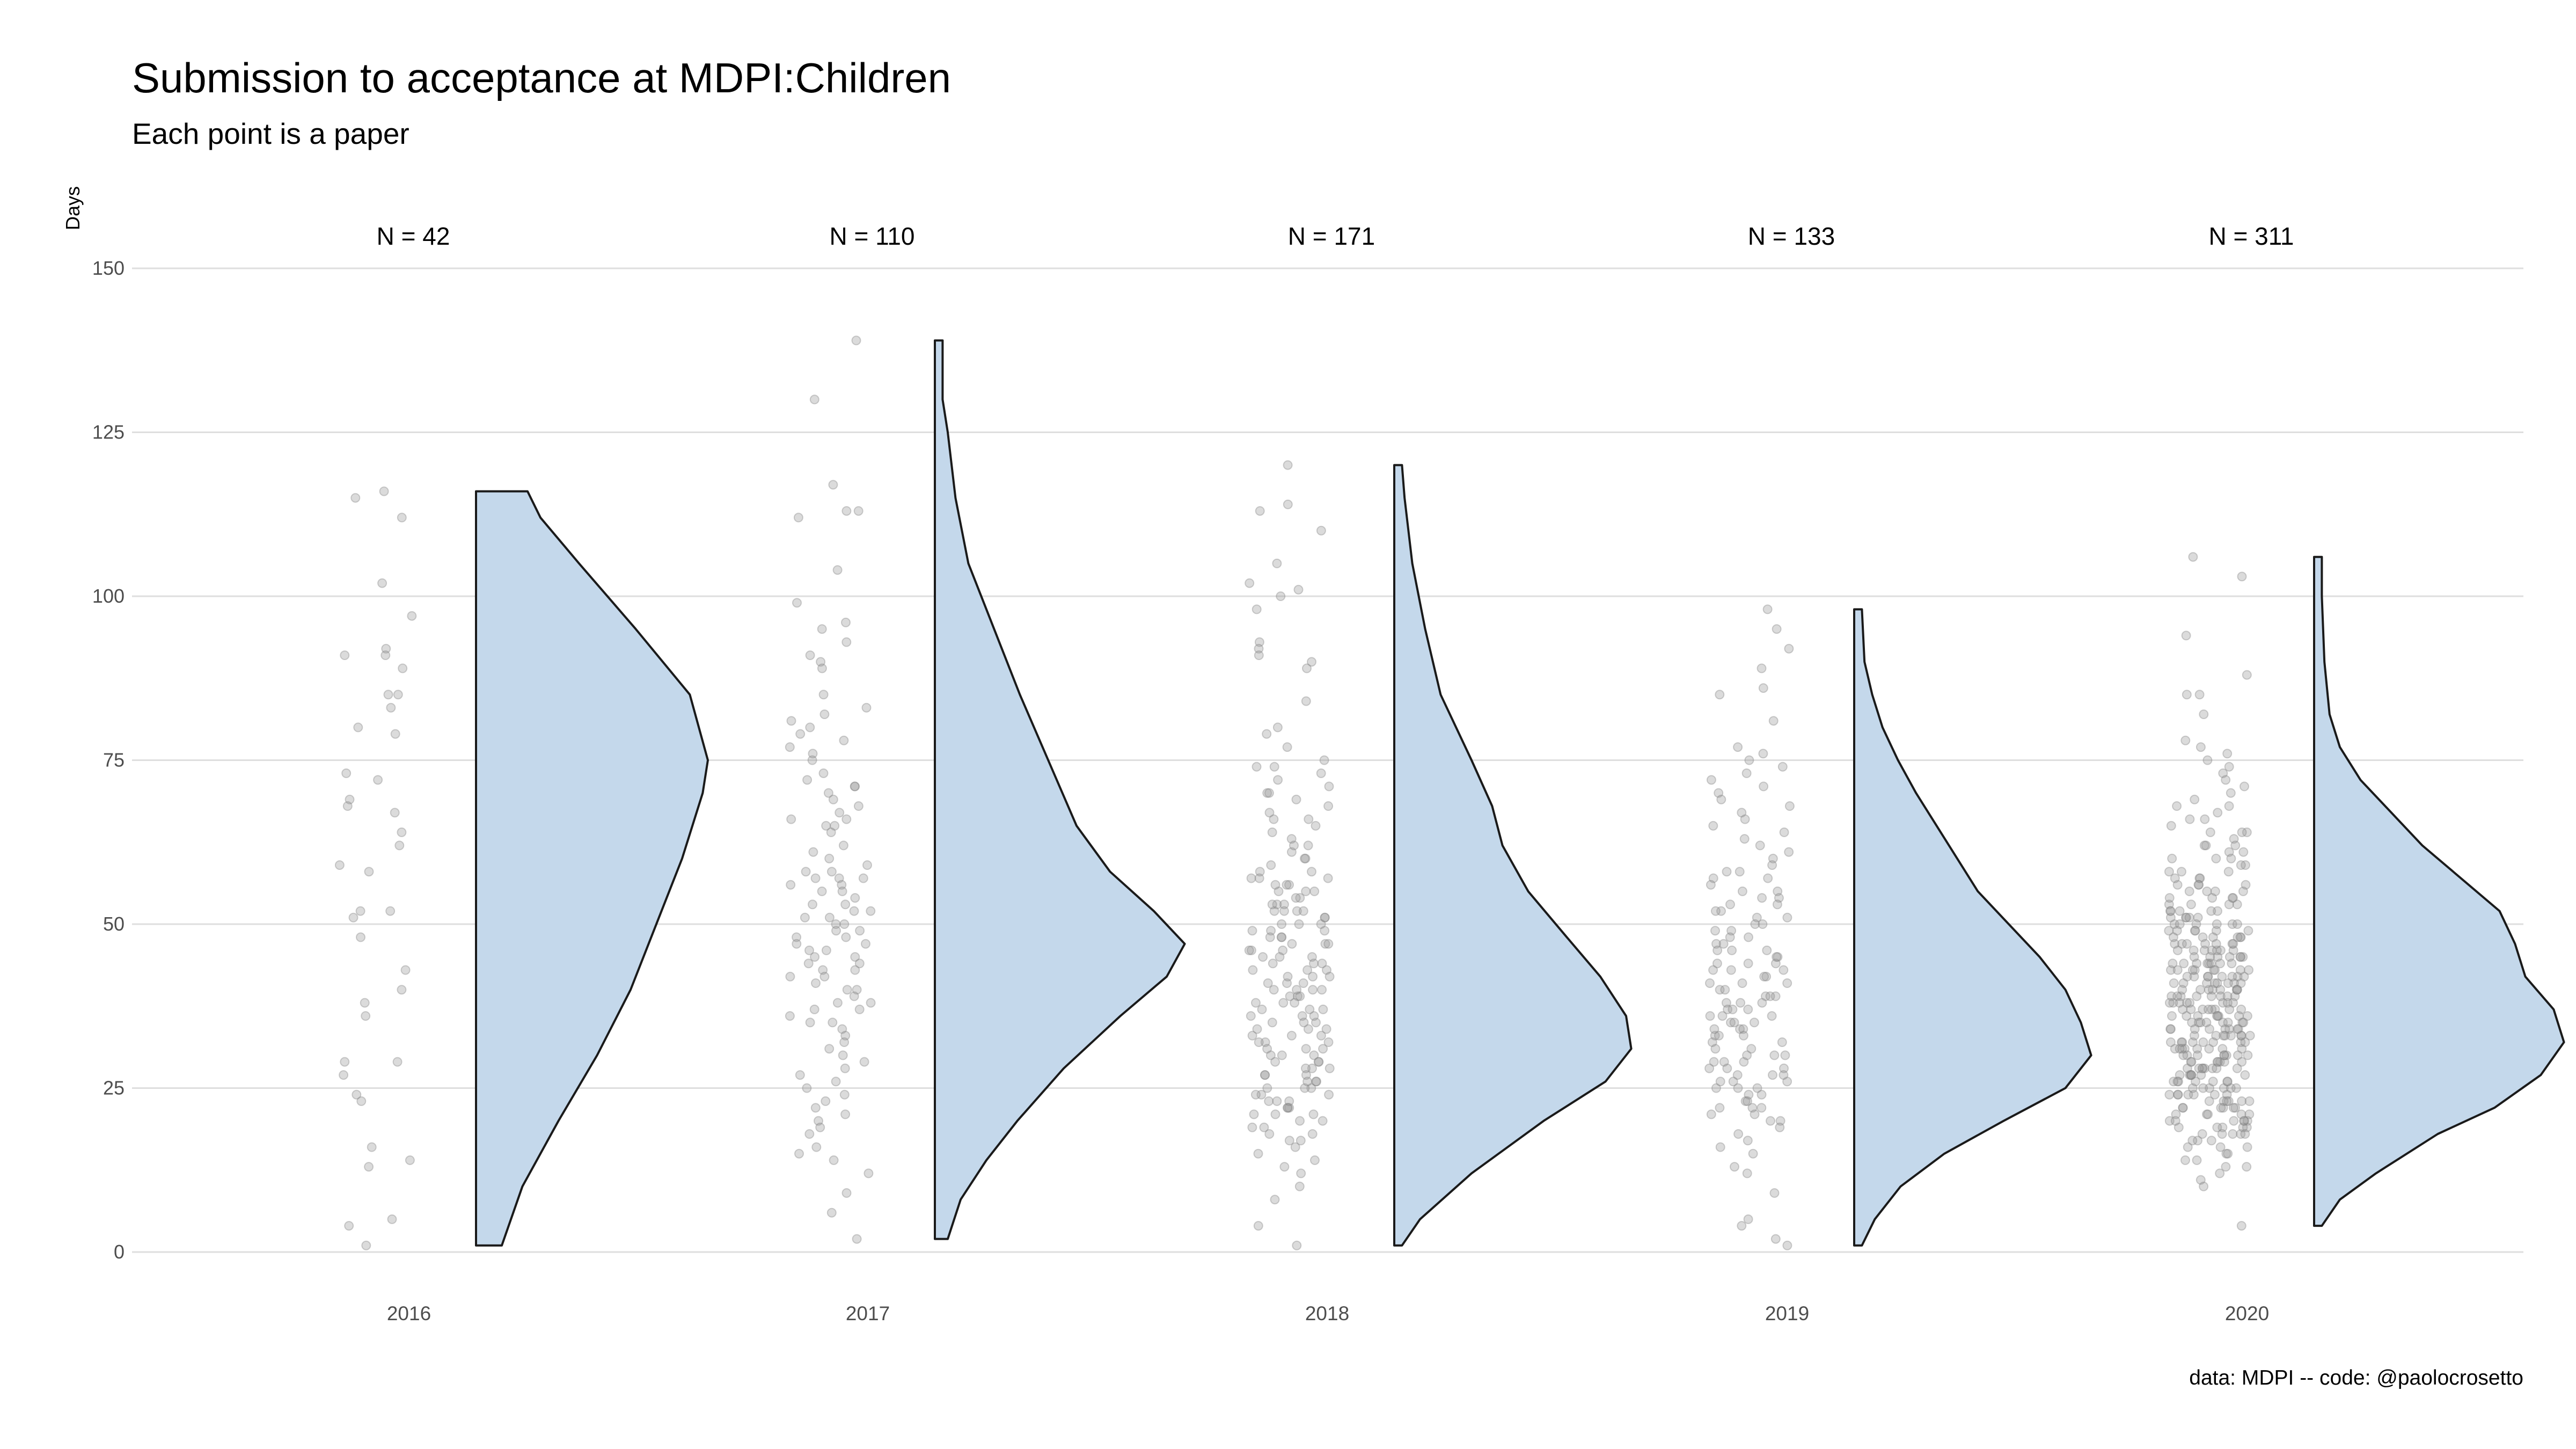  I want to click on x-axis-ticks: 2016 2017 2018 2019 2020, so click(1328, 1313).